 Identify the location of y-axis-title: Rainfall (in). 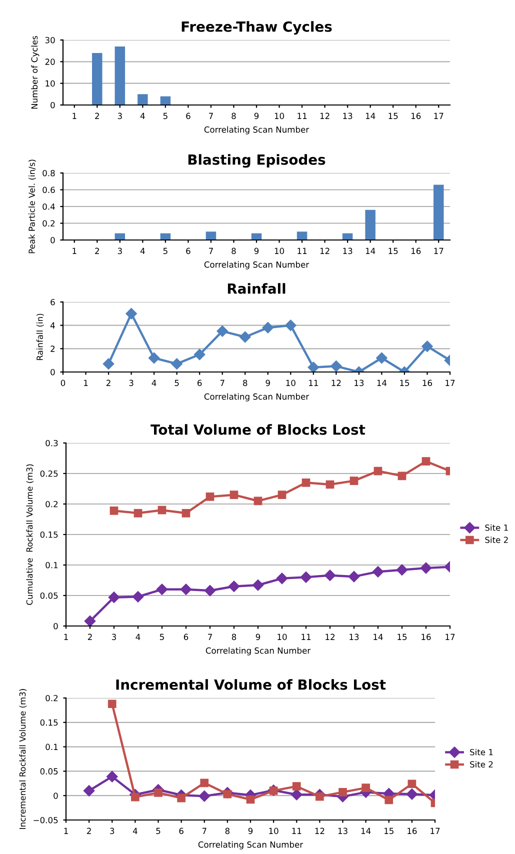
(40, 337).